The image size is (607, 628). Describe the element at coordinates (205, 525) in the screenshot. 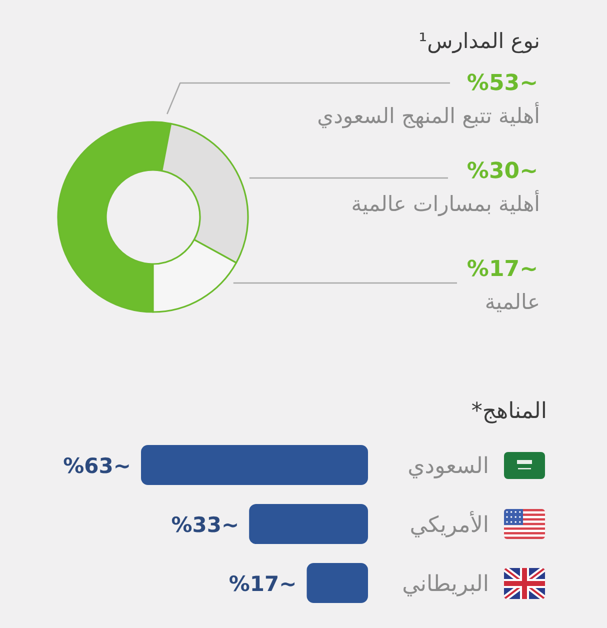

I see `data-label: %33~` at that location.